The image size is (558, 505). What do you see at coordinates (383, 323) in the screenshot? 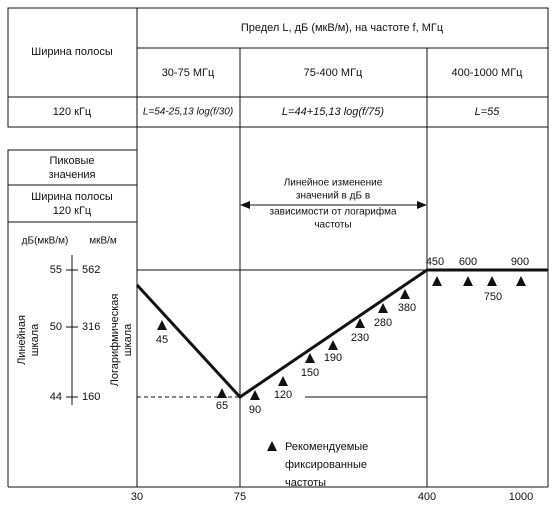
I see `marker-label: 280` at bounding box center [383, 323].